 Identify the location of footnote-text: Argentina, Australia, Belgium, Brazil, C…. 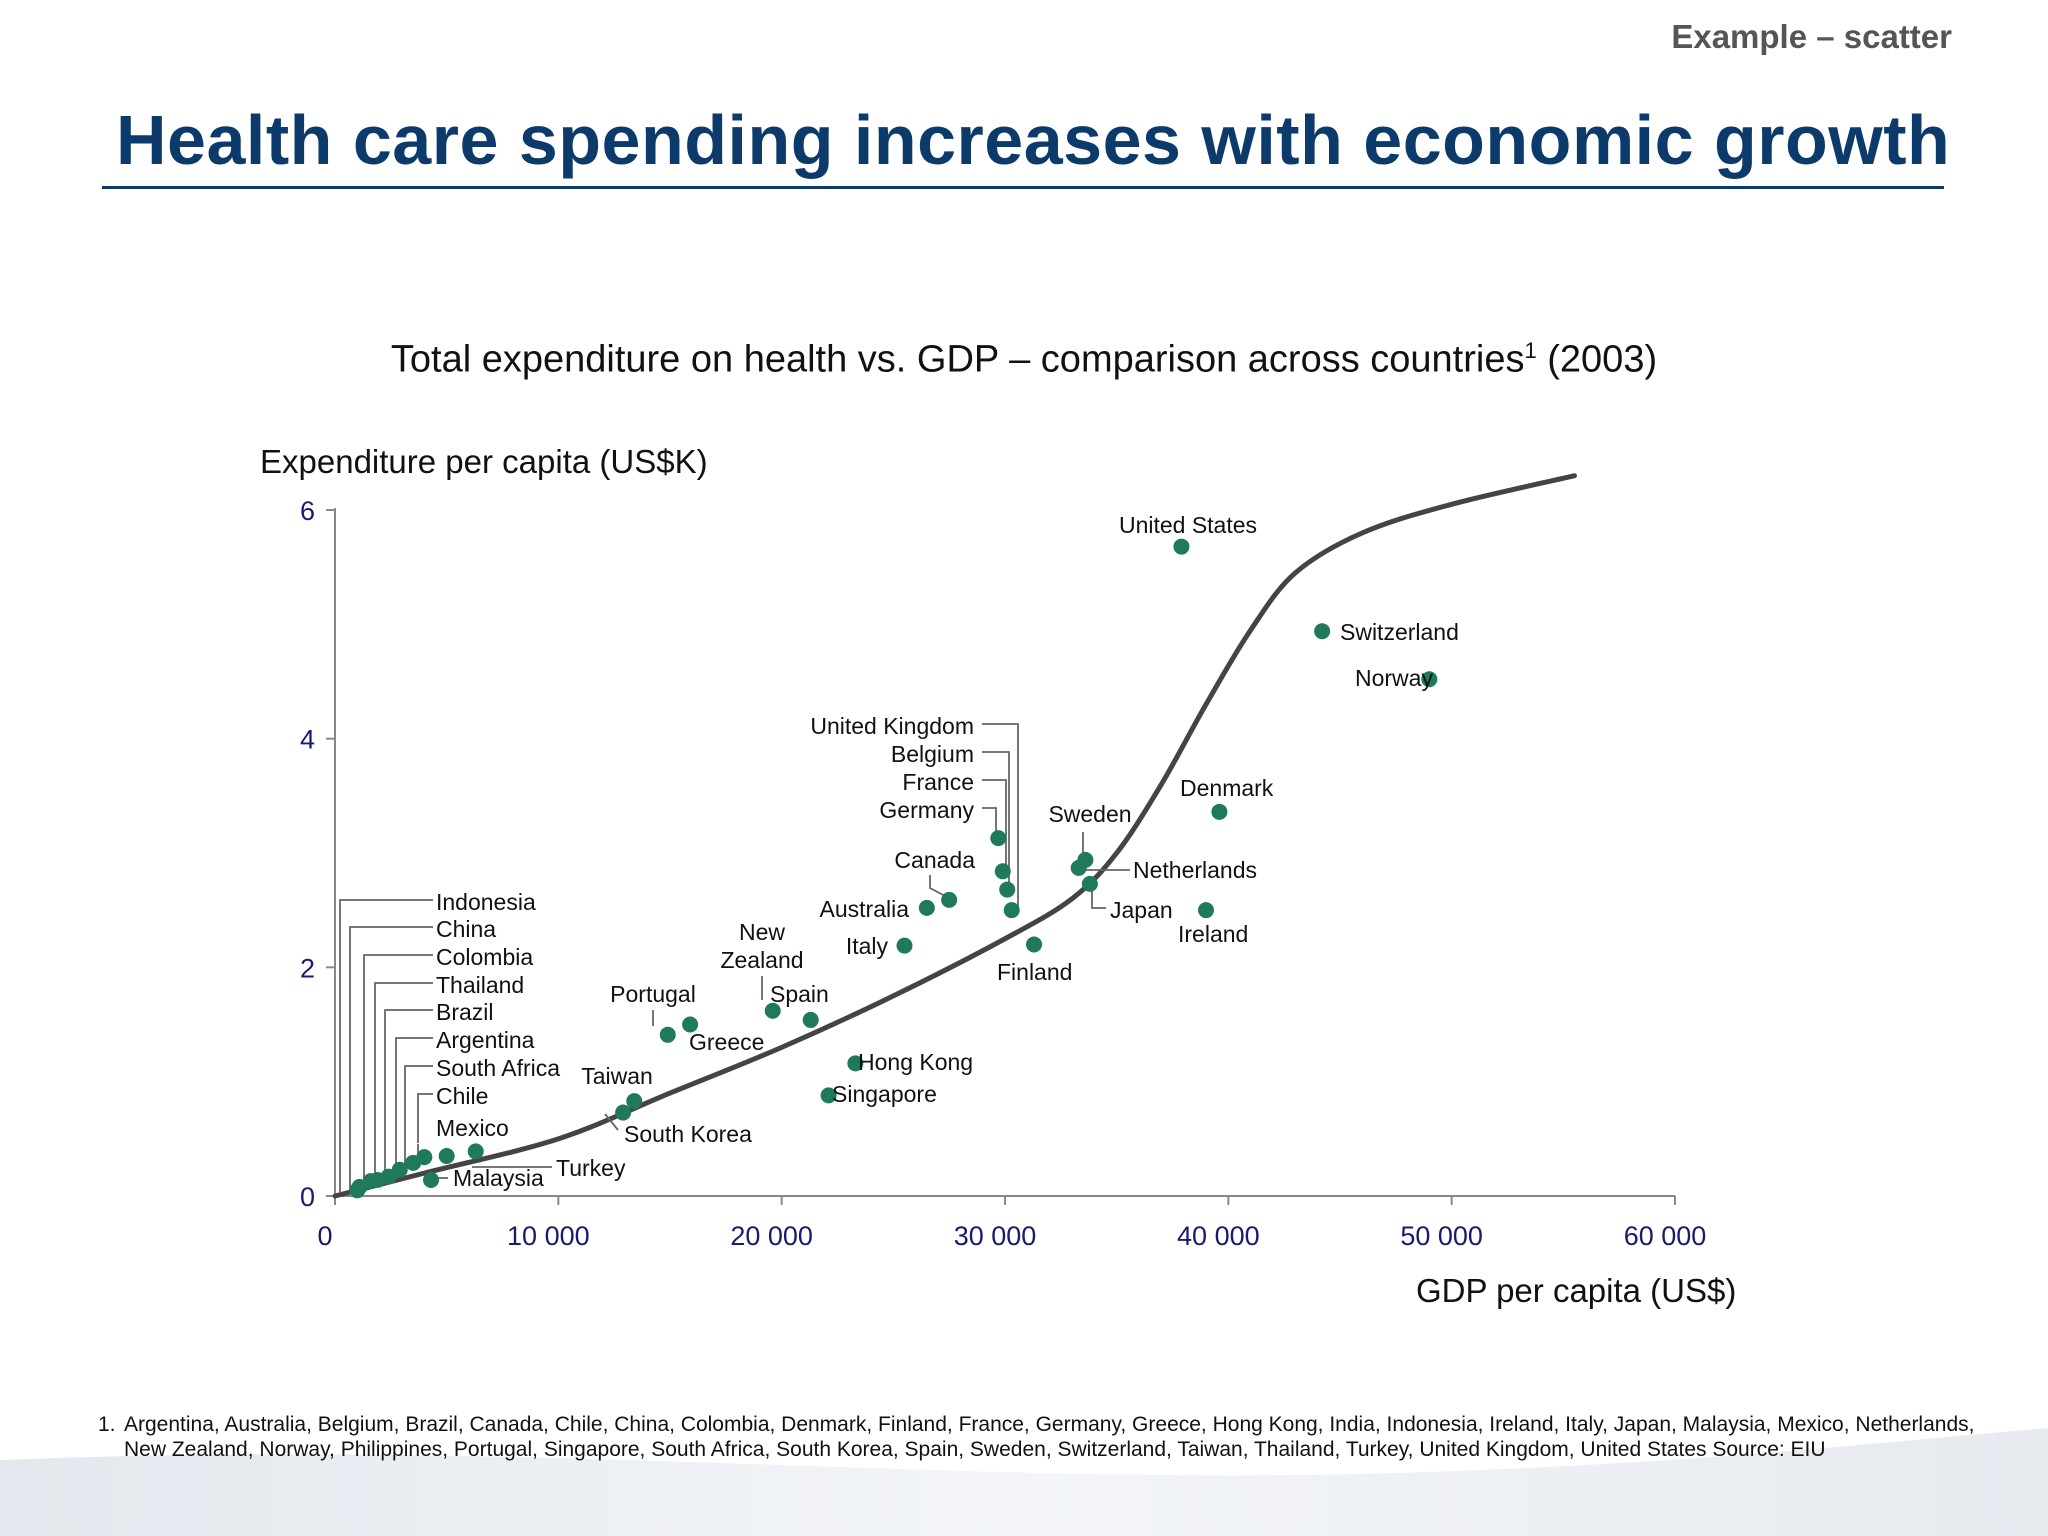
(1049, 1437).